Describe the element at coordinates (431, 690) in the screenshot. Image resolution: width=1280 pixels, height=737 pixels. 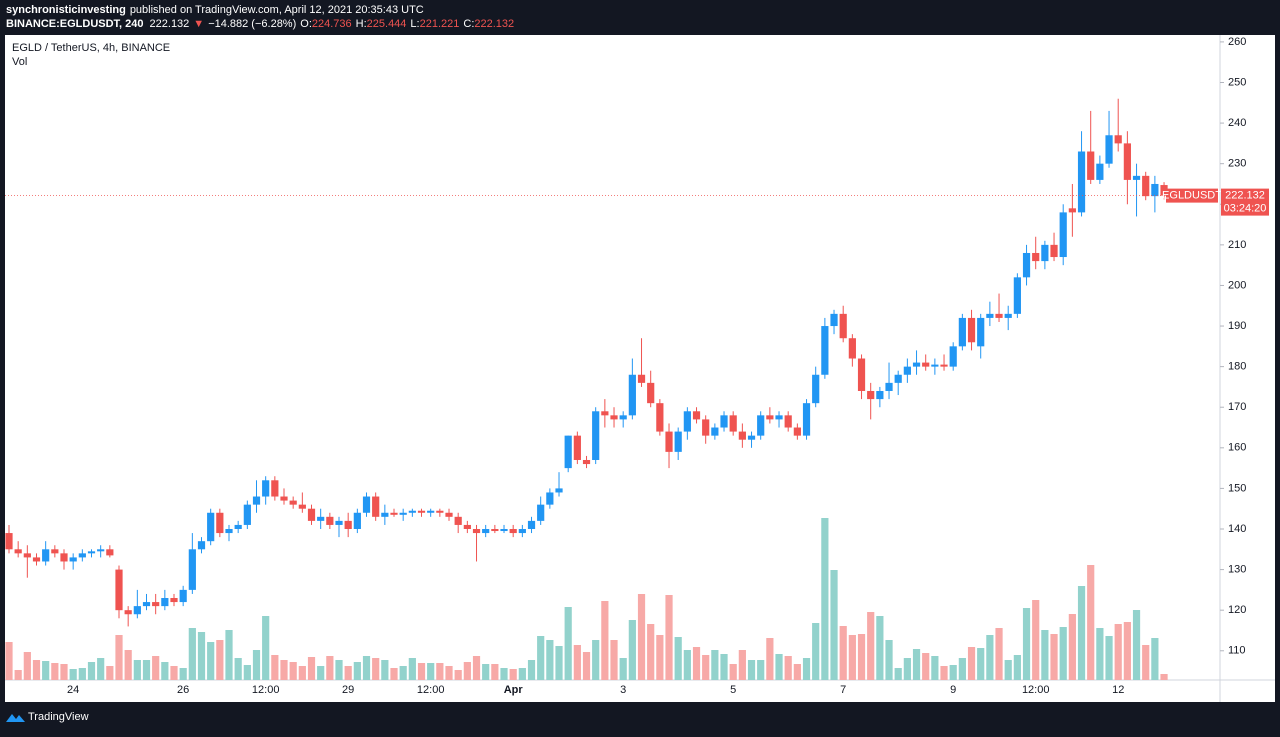
I see `x-tick-label: 12:00` at that location.